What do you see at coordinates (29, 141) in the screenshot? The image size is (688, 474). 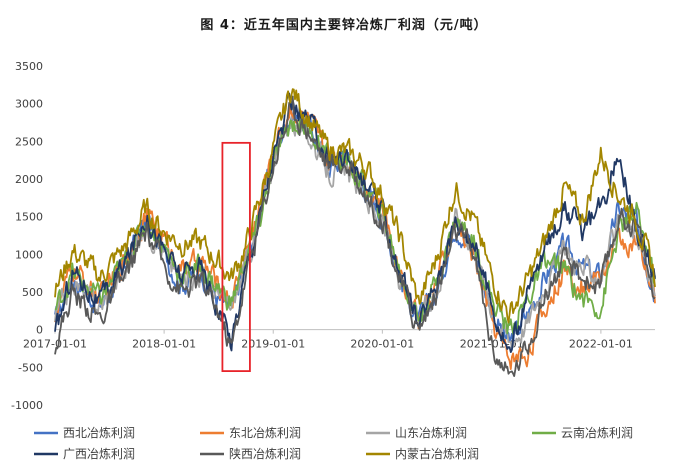 I see `y-tick-label: 2500` at bounding box center [29, 141].